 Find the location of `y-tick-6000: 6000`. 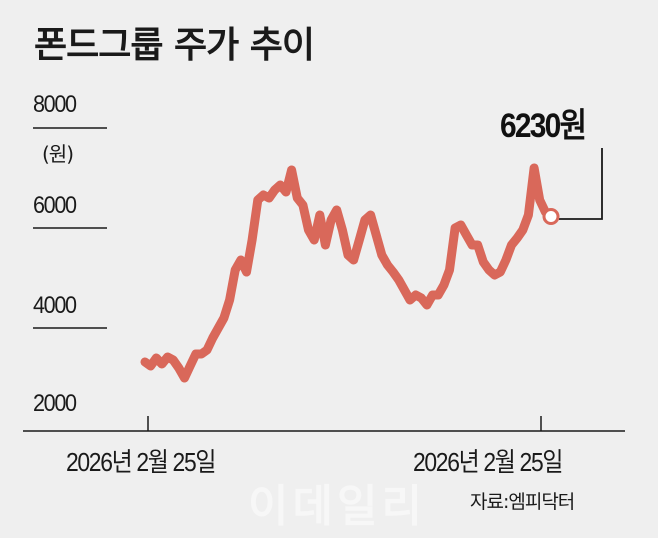

y-tick-6000: 6000 is located at coordinates (55, 205).